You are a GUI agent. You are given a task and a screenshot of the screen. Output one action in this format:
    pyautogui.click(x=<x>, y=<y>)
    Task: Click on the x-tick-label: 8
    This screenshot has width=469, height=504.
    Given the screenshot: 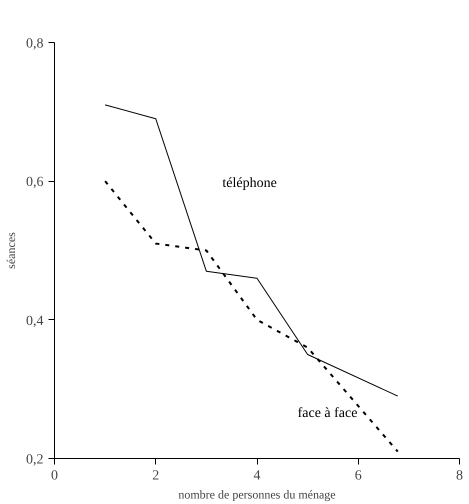 What is the action you would take?
    pyautogui.click(x=459, y=476)
    